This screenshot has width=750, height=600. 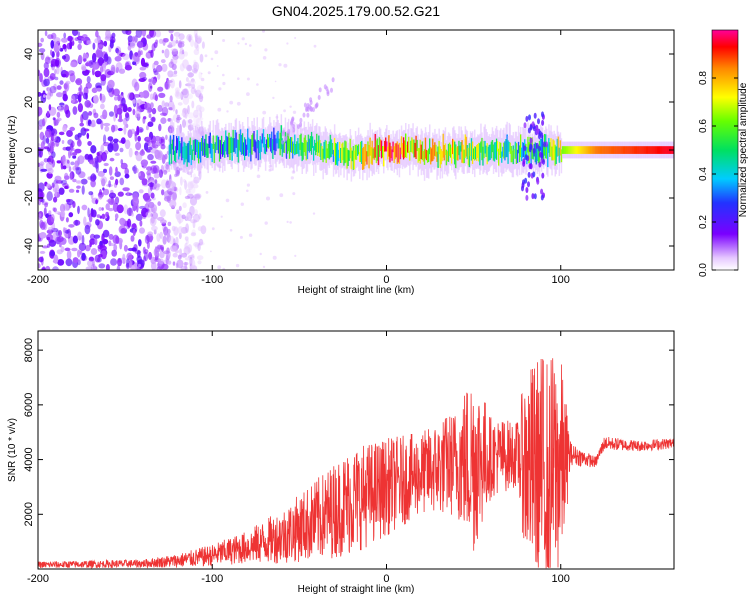 What do you see at coordinates (703, 174) in the screenshot?
I see `colorbar-tick-label: 0.4` at bounding box center [703, 174].